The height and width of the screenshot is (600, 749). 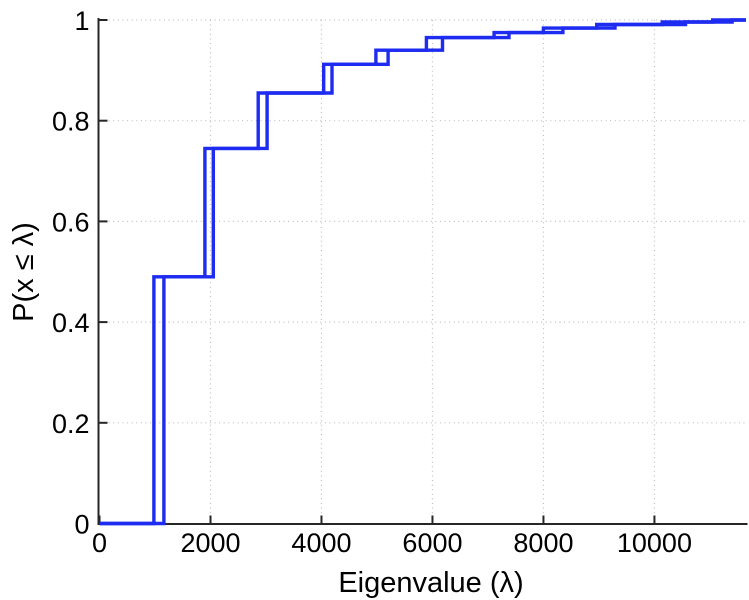 What do you see at coordinates (71, 424) in the screenshot?
I see `y-tick-label-0.2: 0.2` at bounding box center [71, 424].